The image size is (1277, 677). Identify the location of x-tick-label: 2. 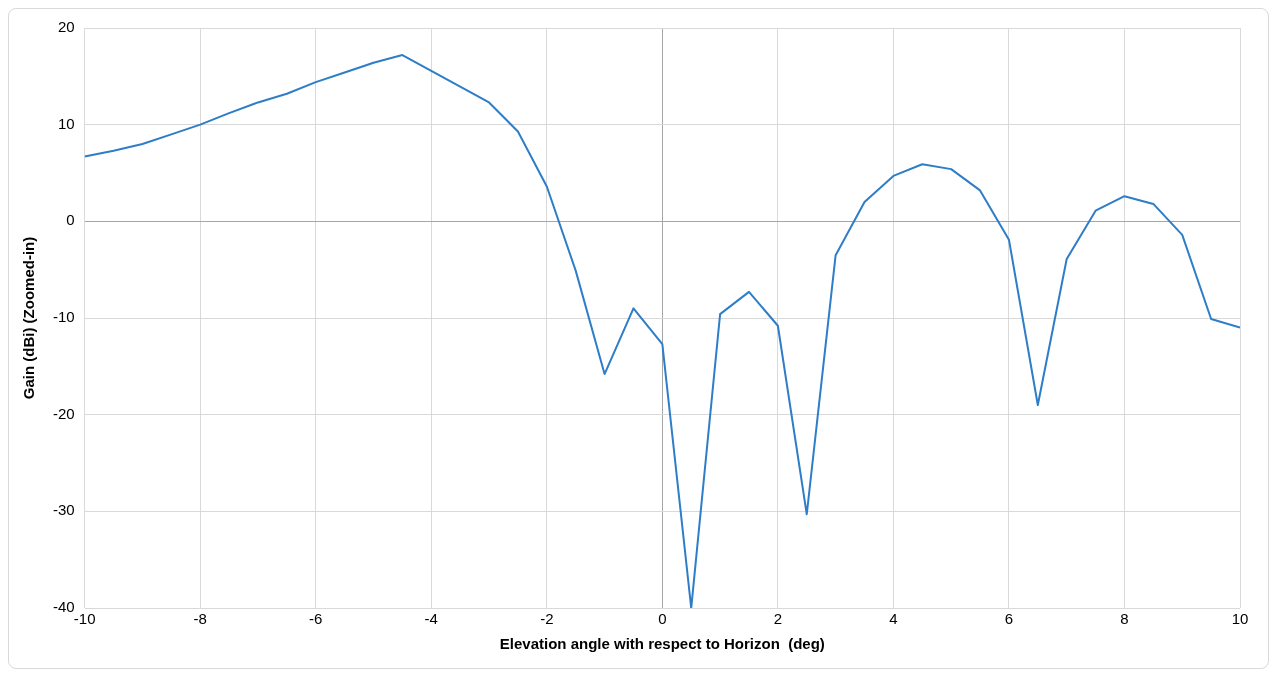
(778, 619).